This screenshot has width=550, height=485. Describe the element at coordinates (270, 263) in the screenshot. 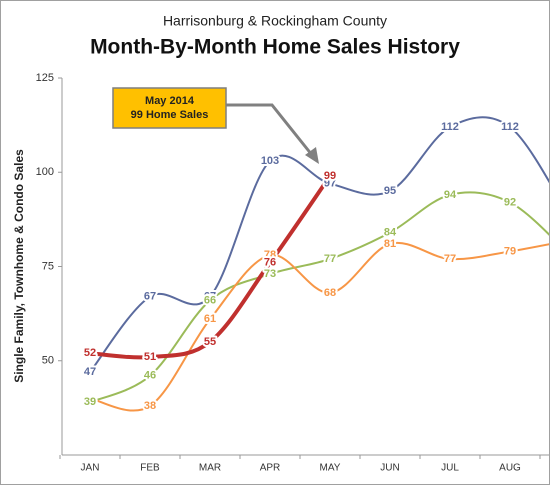

I see `data-label: 76` at that location.